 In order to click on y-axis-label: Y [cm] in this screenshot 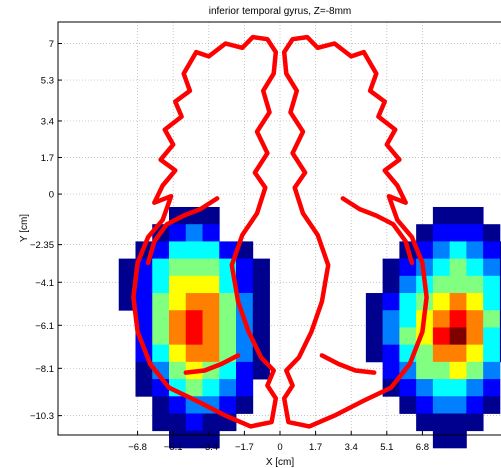, I will do `click(24, 228)`.